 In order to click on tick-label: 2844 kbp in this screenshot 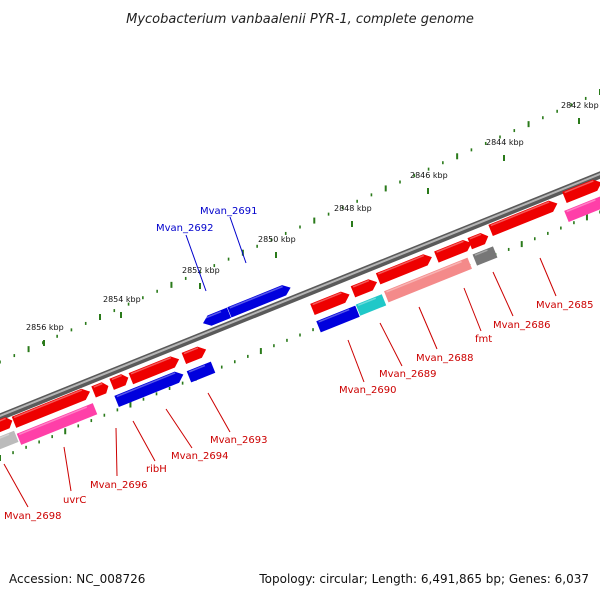, I will do `click(505, 142)`.